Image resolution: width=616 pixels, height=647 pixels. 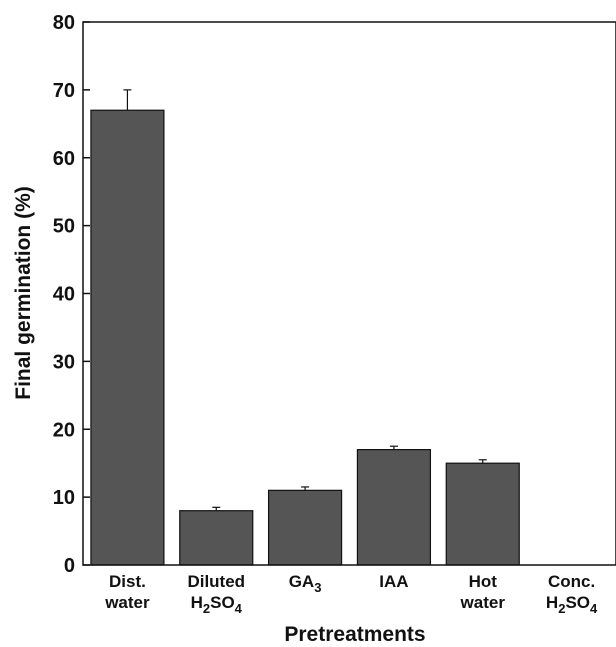 I want to click on y-tick-label: 50, so click(x=64, y=227).